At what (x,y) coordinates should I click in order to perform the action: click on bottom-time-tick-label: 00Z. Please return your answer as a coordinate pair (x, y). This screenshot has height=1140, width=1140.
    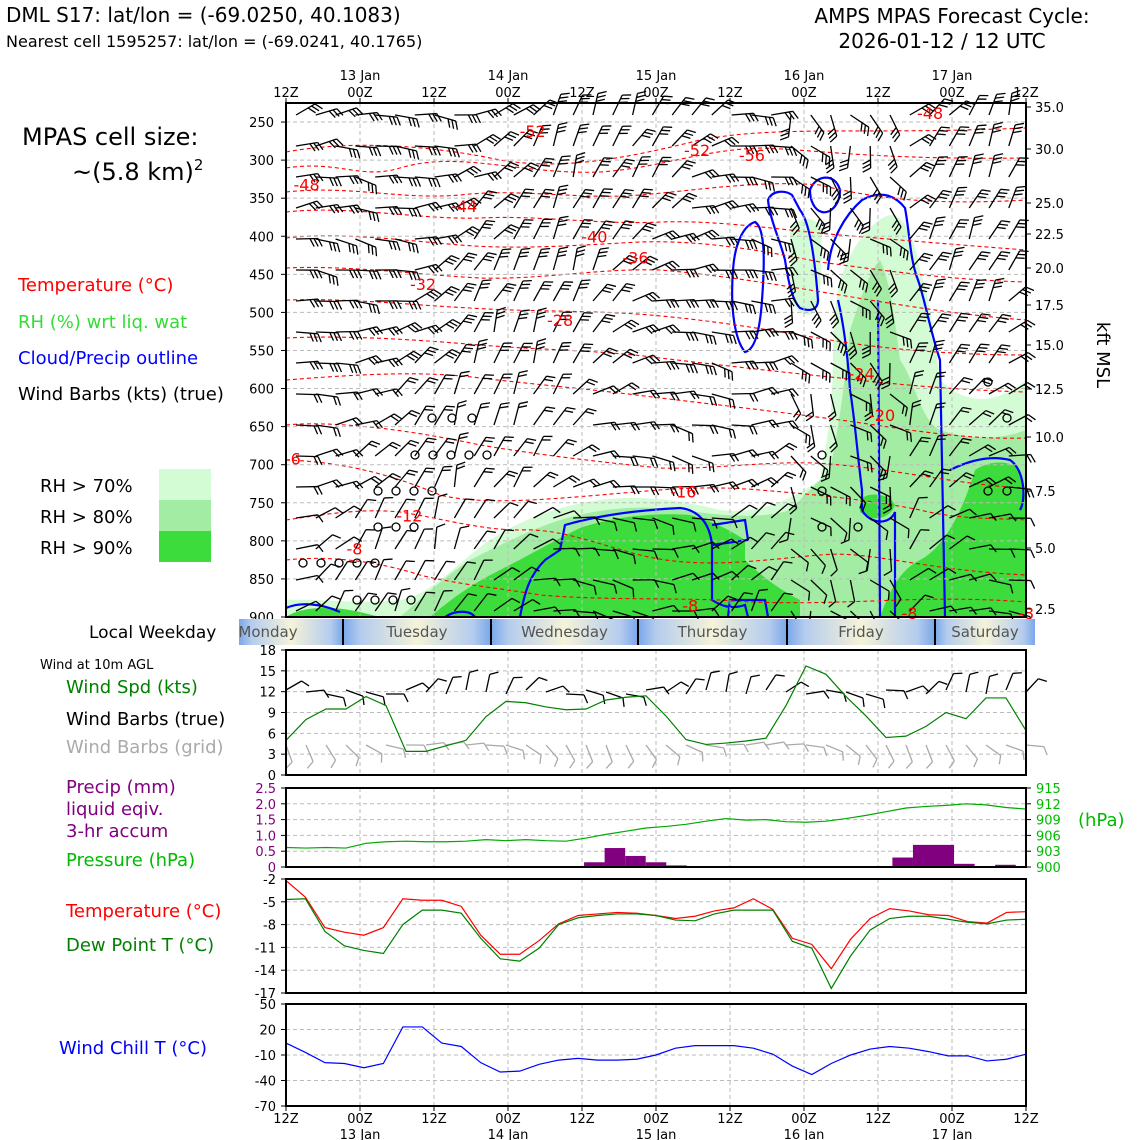
    Looking at the image, I should click on (952, 1119).